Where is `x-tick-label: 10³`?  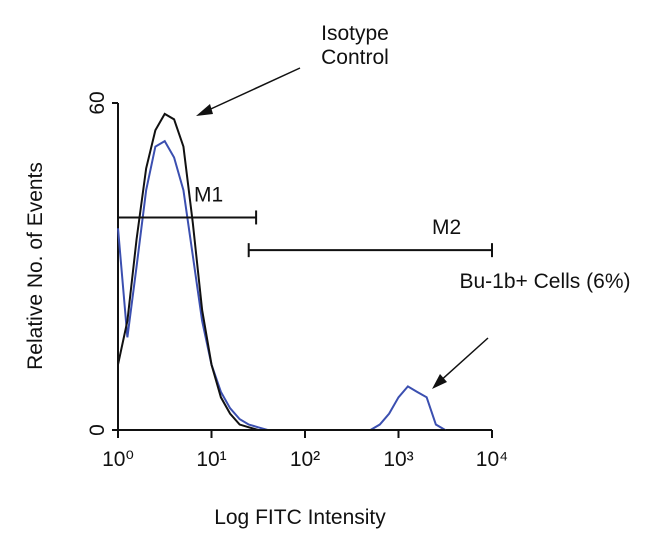 x-tick-label: 10³ is located at coordinates (398, 459).